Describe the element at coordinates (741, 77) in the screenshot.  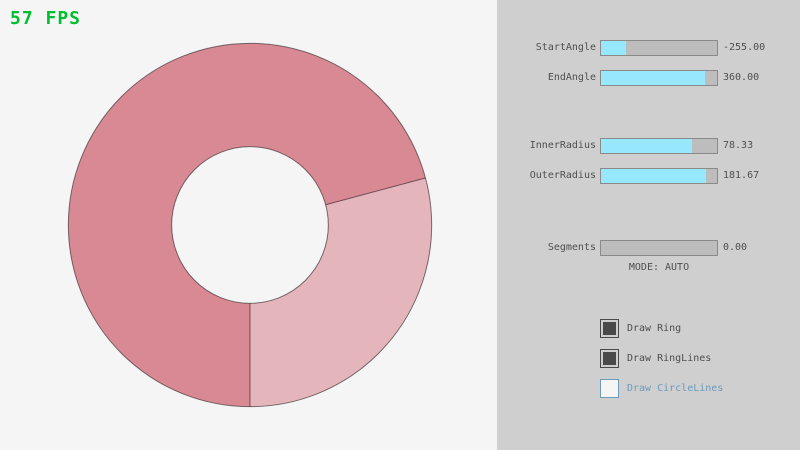
I see `end-angle-value: 360.00` at that location.